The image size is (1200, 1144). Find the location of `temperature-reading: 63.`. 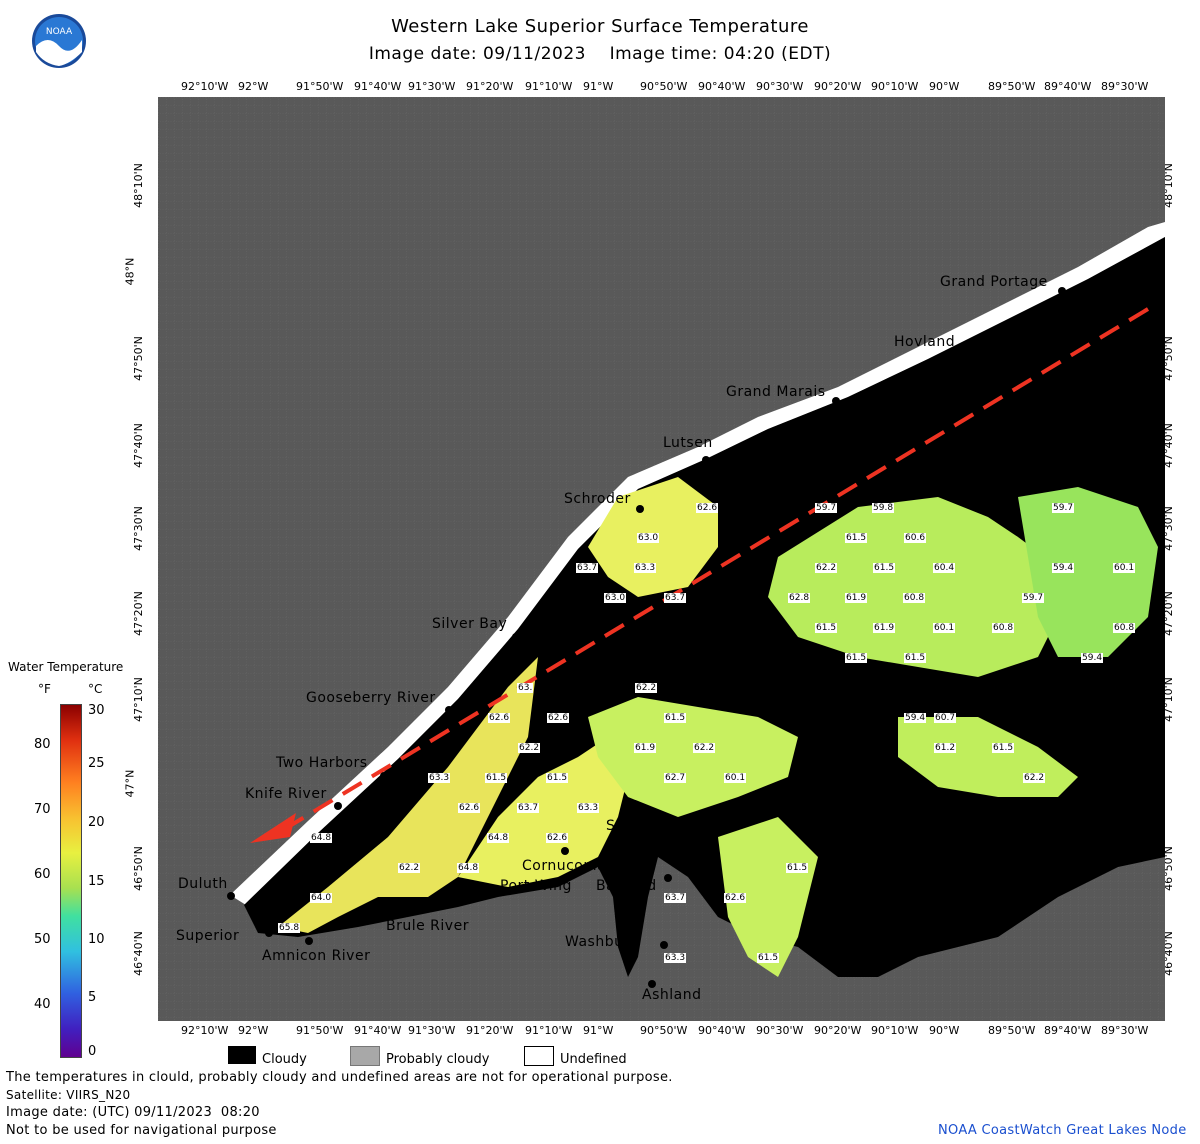

temperature-reading: 63. is located at coordinates (525, 688).